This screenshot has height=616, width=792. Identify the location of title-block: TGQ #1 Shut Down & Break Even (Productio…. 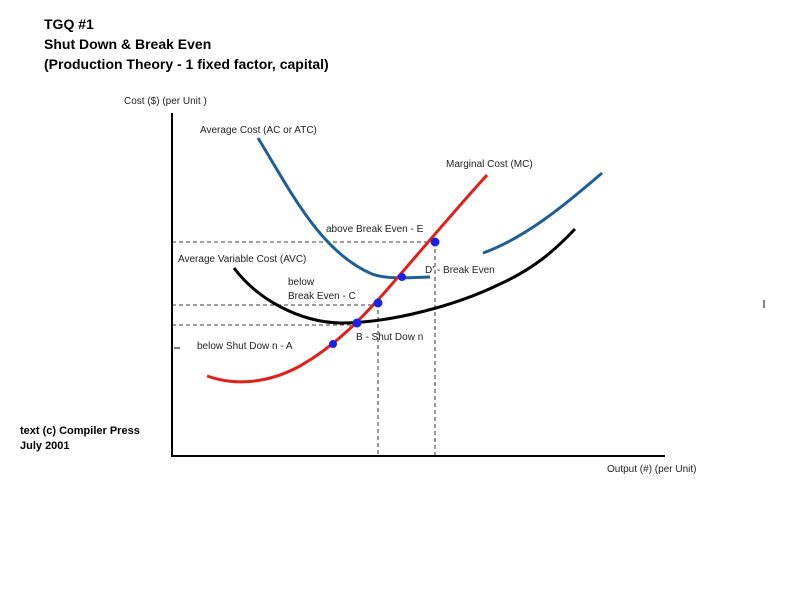
(186, 44).